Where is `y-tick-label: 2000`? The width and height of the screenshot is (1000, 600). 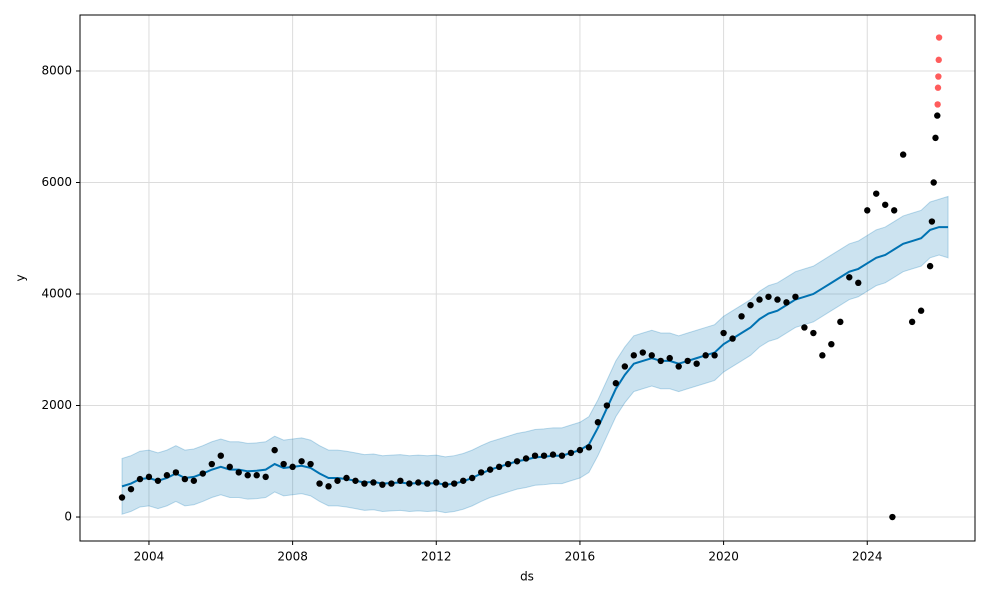
y-tick-label: 2000 is located at coordinates (56, 405).